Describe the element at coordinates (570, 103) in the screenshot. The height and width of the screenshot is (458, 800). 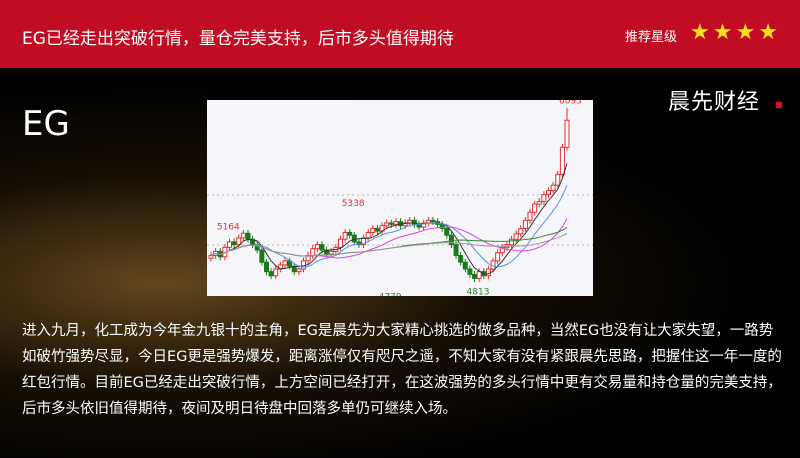
I see `price-label: 6093` at that location.